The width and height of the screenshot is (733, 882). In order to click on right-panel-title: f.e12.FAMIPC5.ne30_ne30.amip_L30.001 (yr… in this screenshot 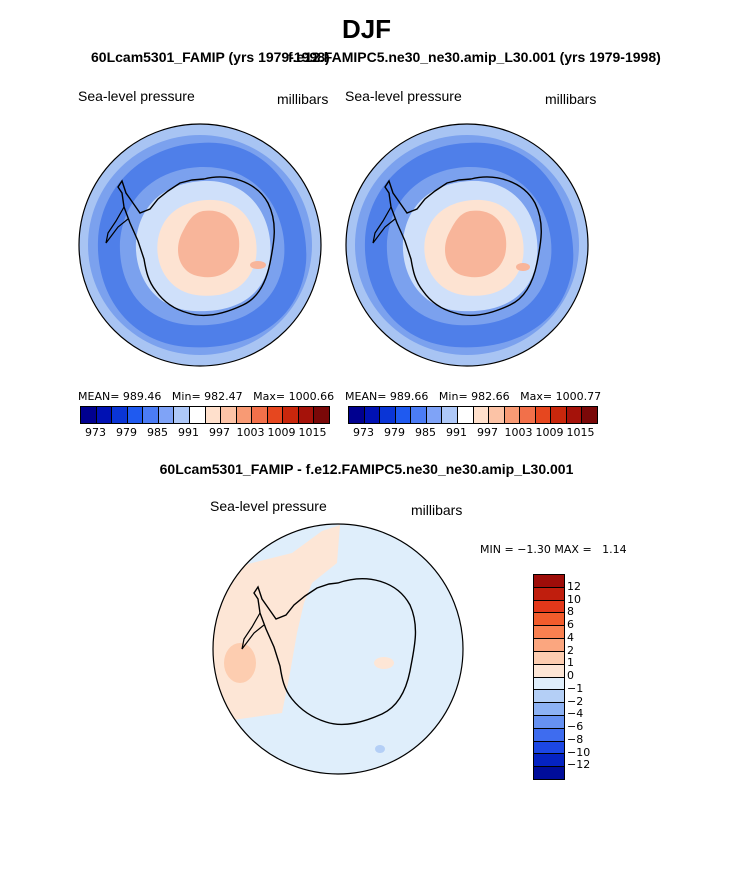, I will do `click(474, 57)`.